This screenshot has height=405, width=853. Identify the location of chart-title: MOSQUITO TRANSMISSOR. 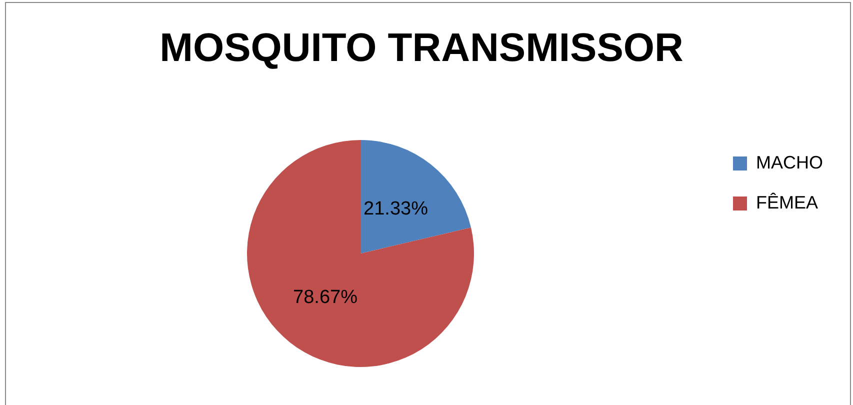
(422, 48).